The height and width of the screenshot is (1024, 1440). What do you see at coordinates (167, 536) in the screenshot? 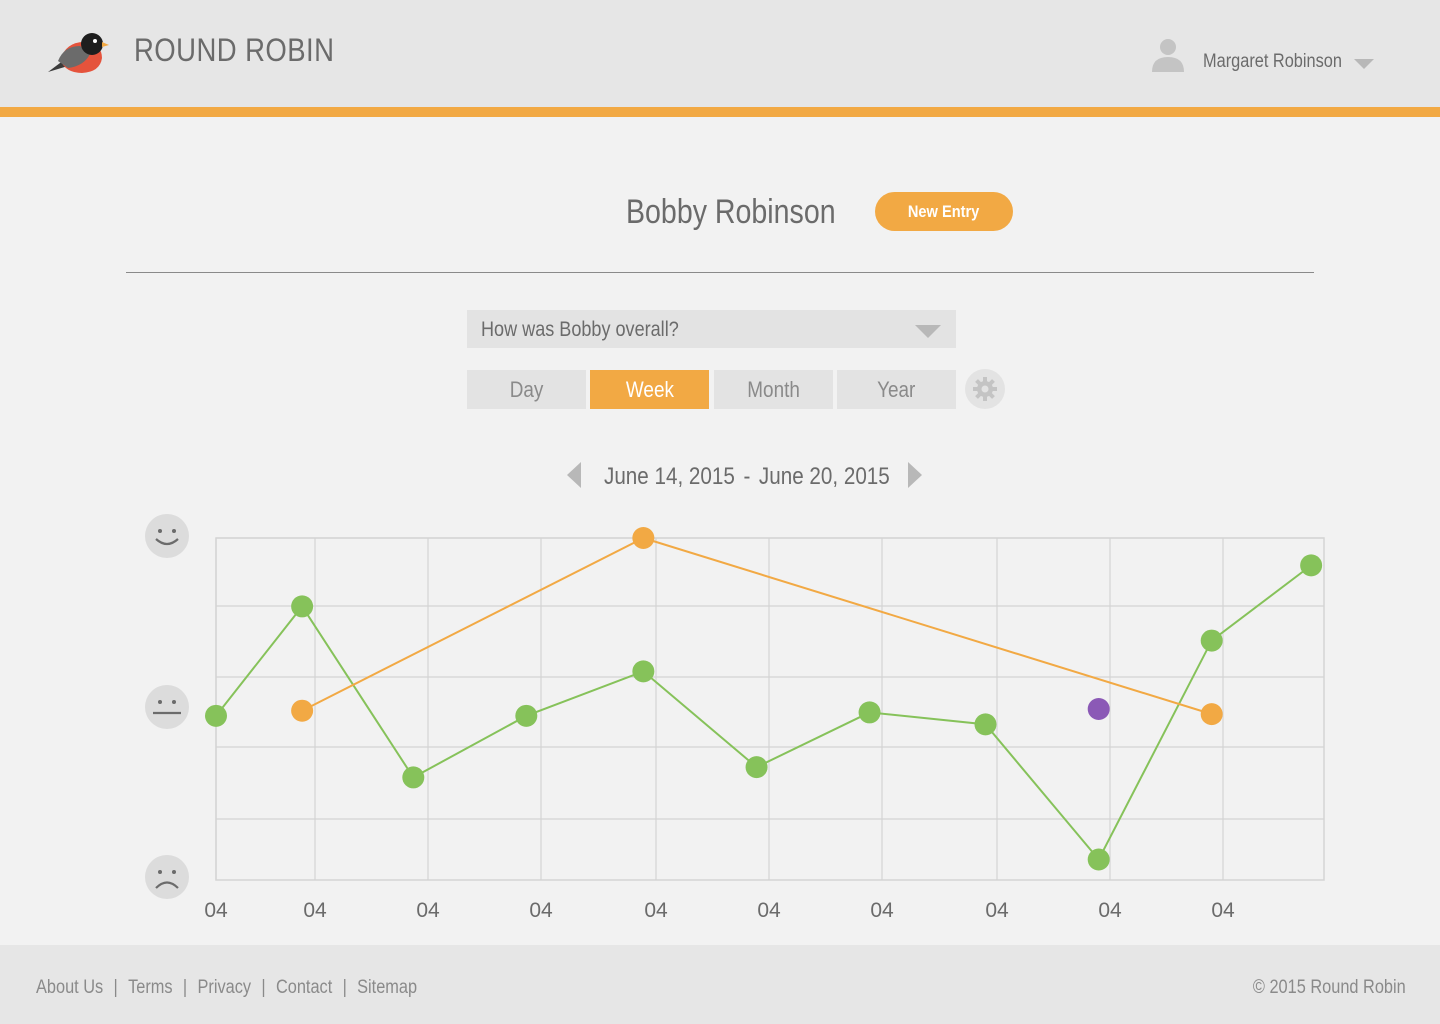
I see `happy-face-icon` at bounding box center [167, 536].